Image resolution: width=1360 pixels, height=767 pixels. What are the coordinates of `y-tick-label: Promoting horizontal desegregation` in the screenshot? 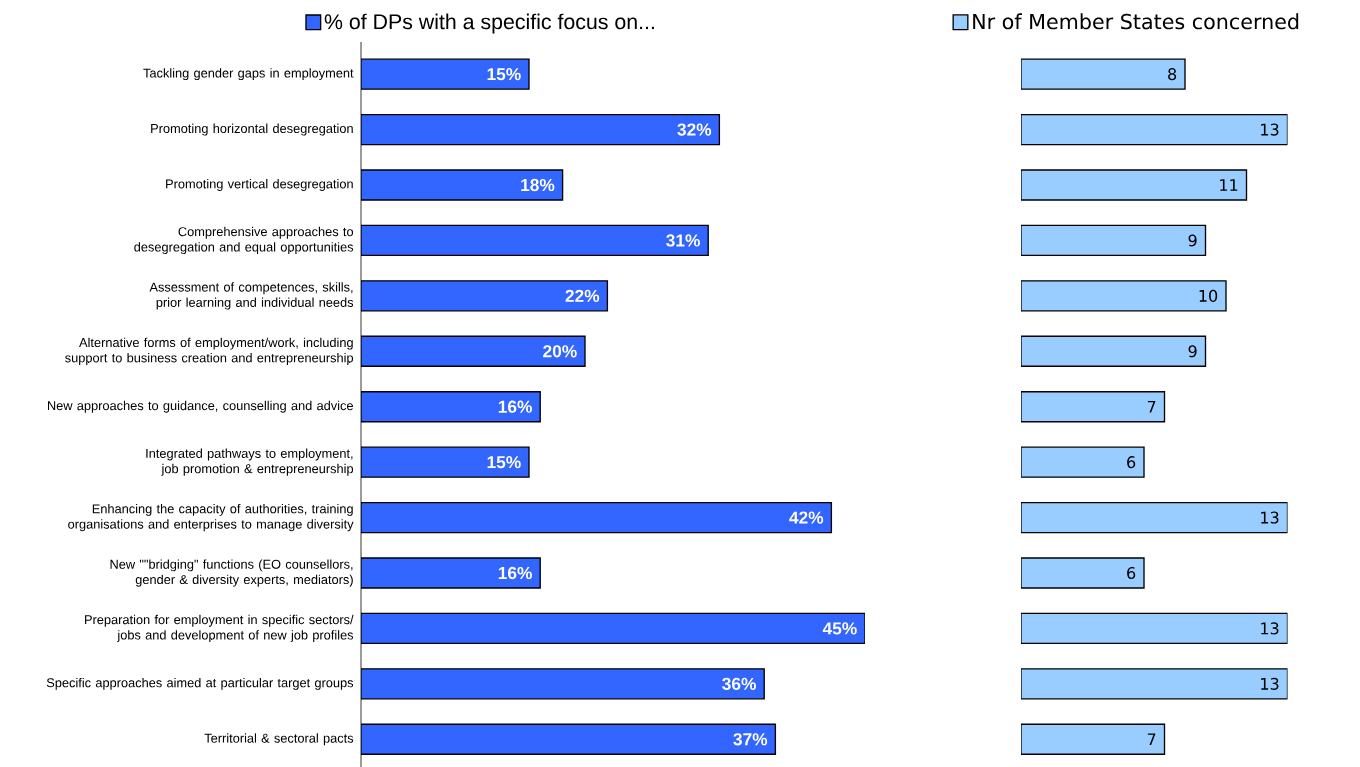 It's located at (252, 129).